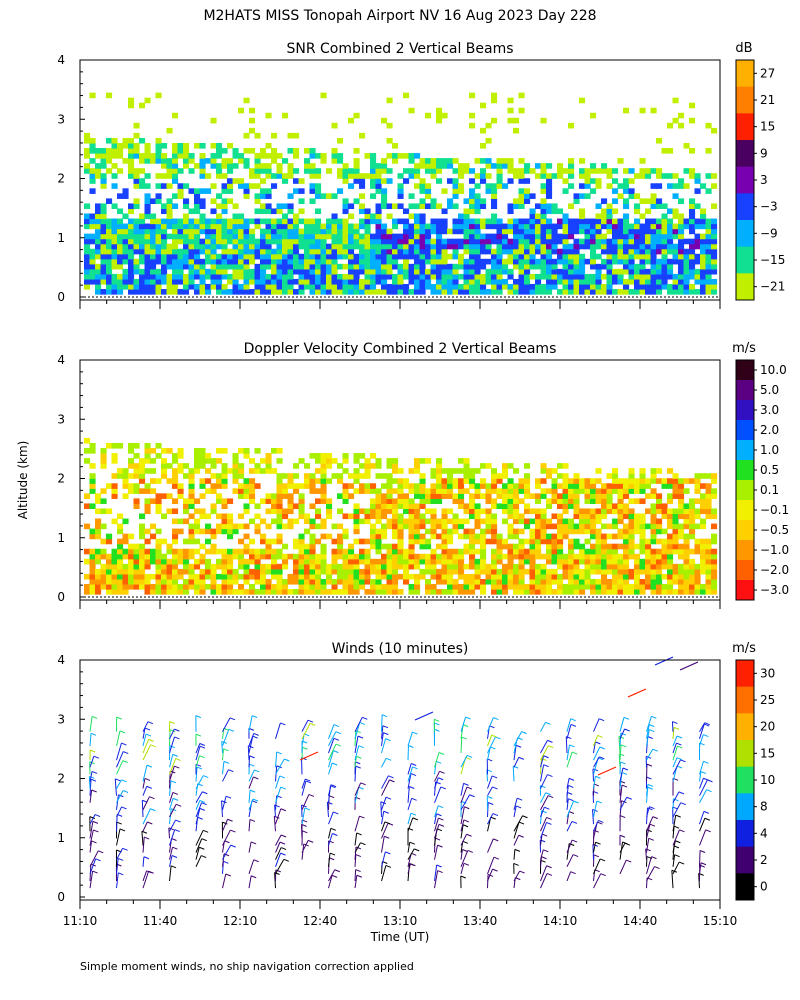  Describe the element at coordinates (745, 180) in the screenshot. I see `snr-colorbar-swatch` at that location.